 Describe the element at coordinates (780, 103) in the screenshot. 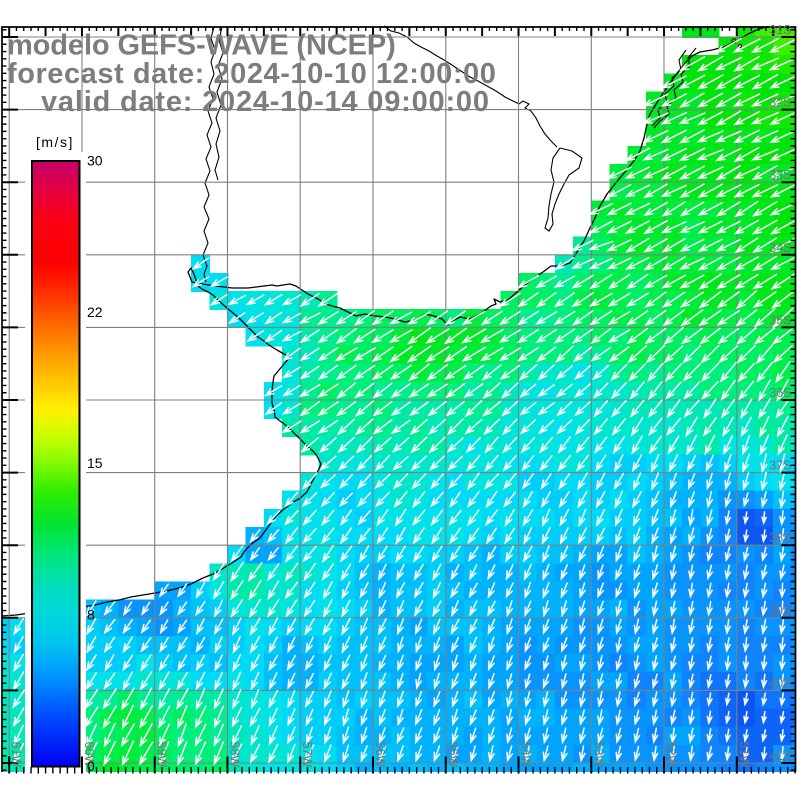

I see `svg-text: 32S` at that location.